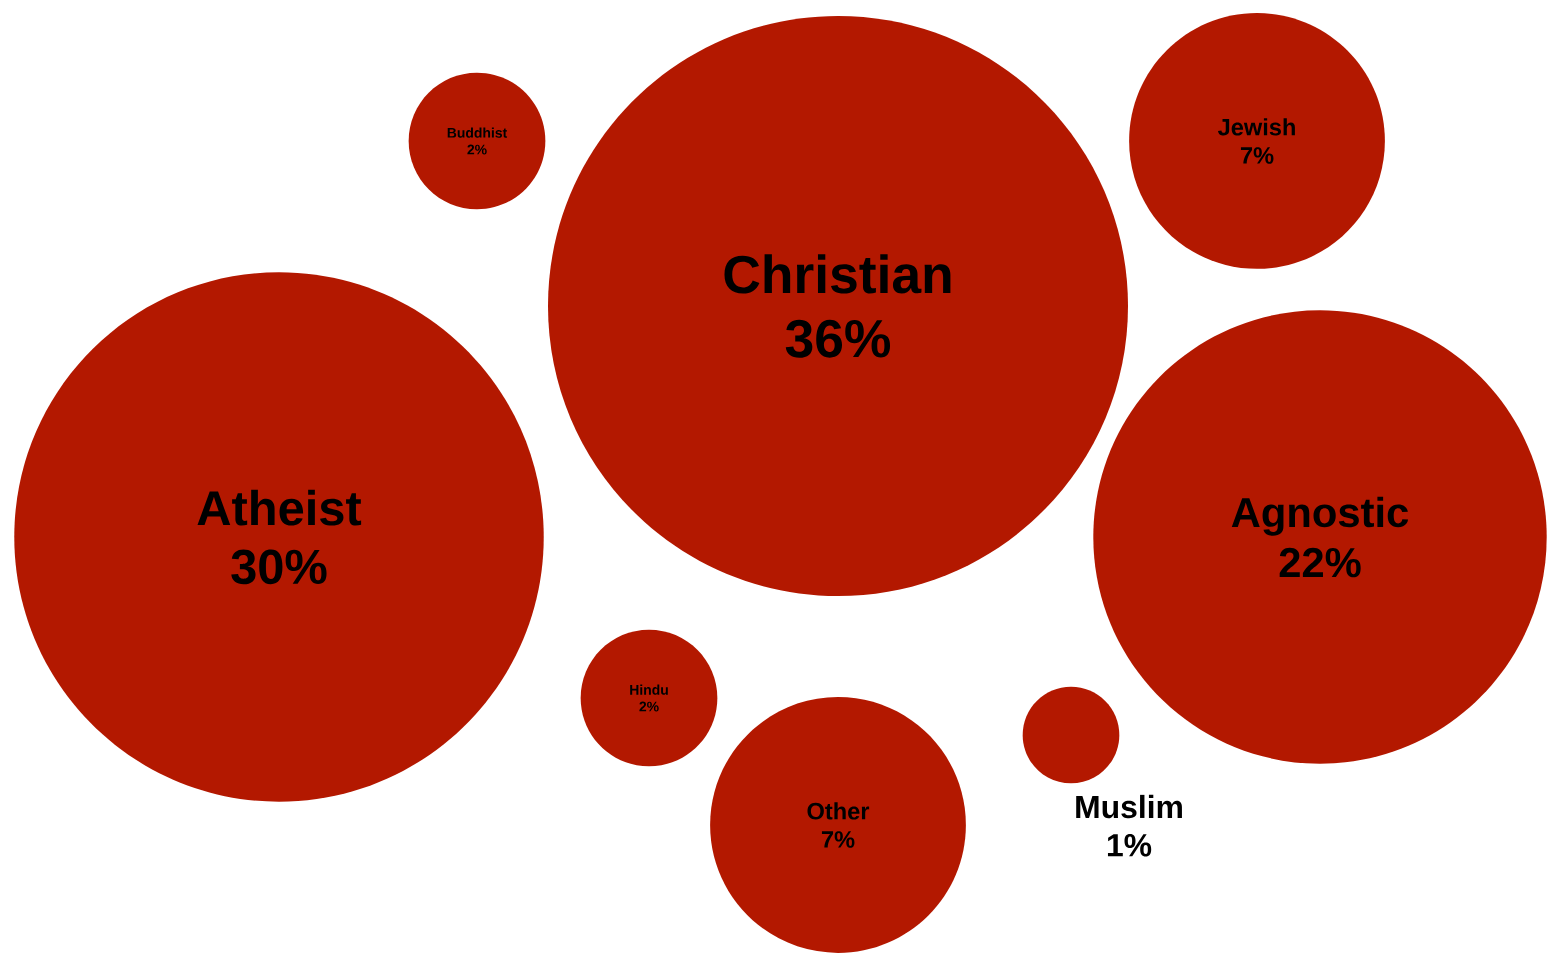  What do you see at coordinates (838, 338) in the screenshot?
I see `data-label: 36%` at bounding box center [838, 338].